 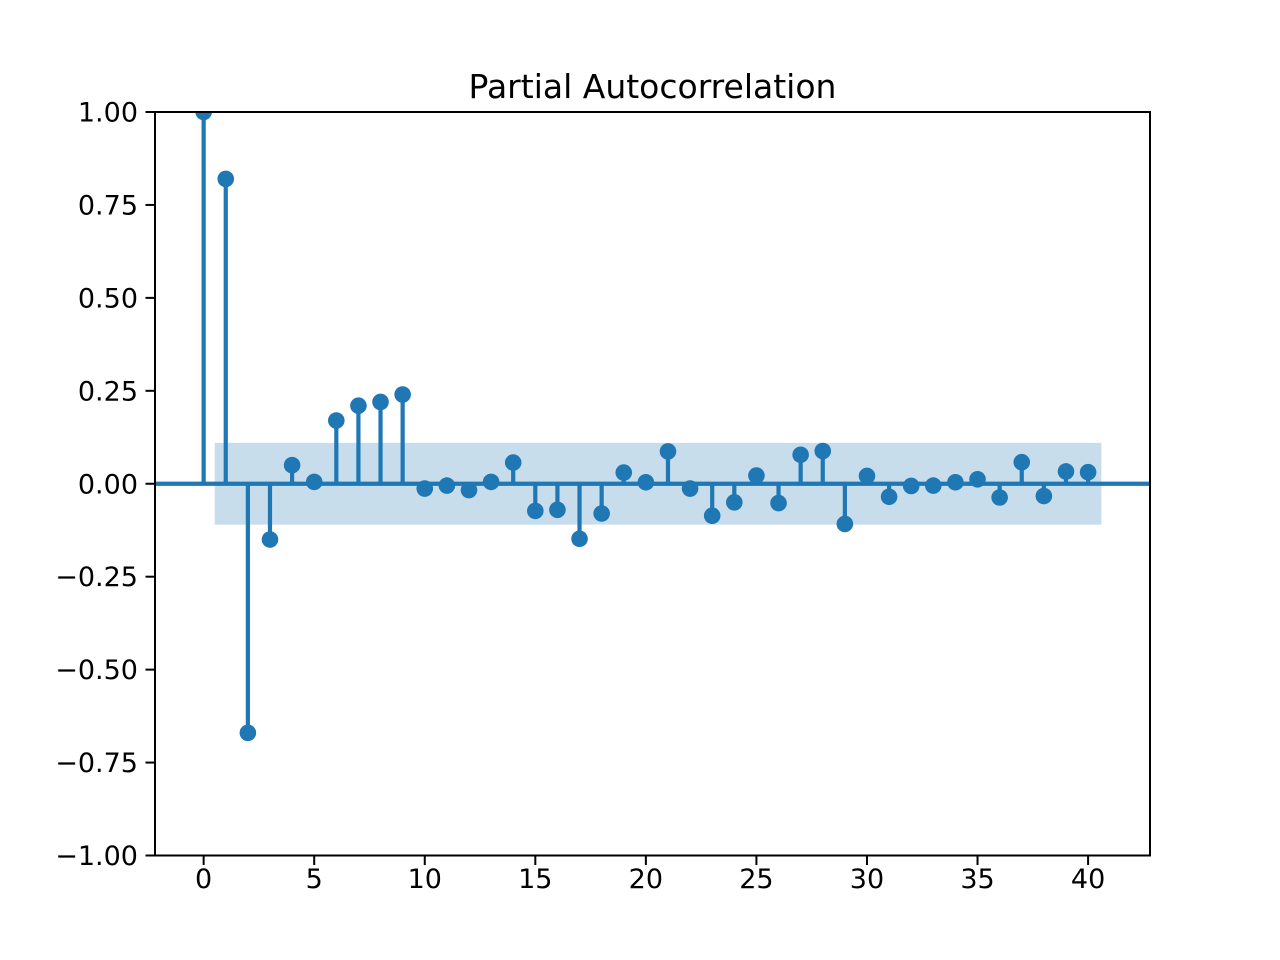 I want to click on y-tick-label: 0.00, so click(x=108, y=484).